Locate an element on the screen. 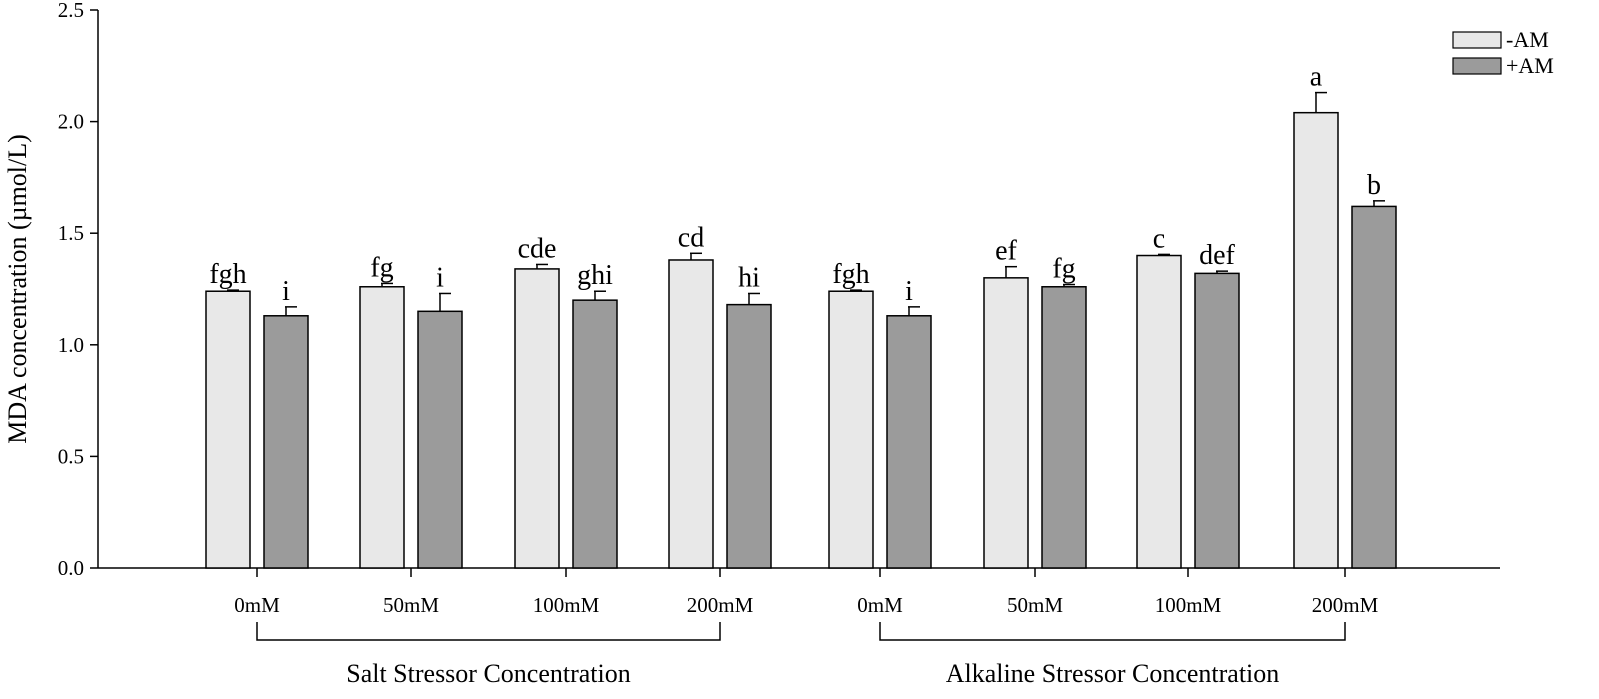  y-tick-label: 0.5 is located at coordinates (71, 456).